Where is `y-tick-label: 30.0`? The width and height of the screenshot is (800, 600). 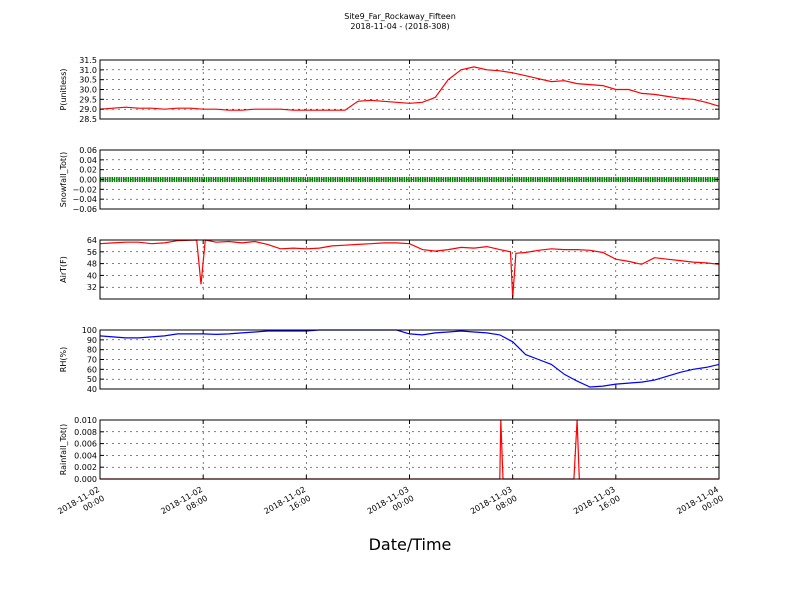 y-tick-label: 30.0 is located at coordinates (88, 90).